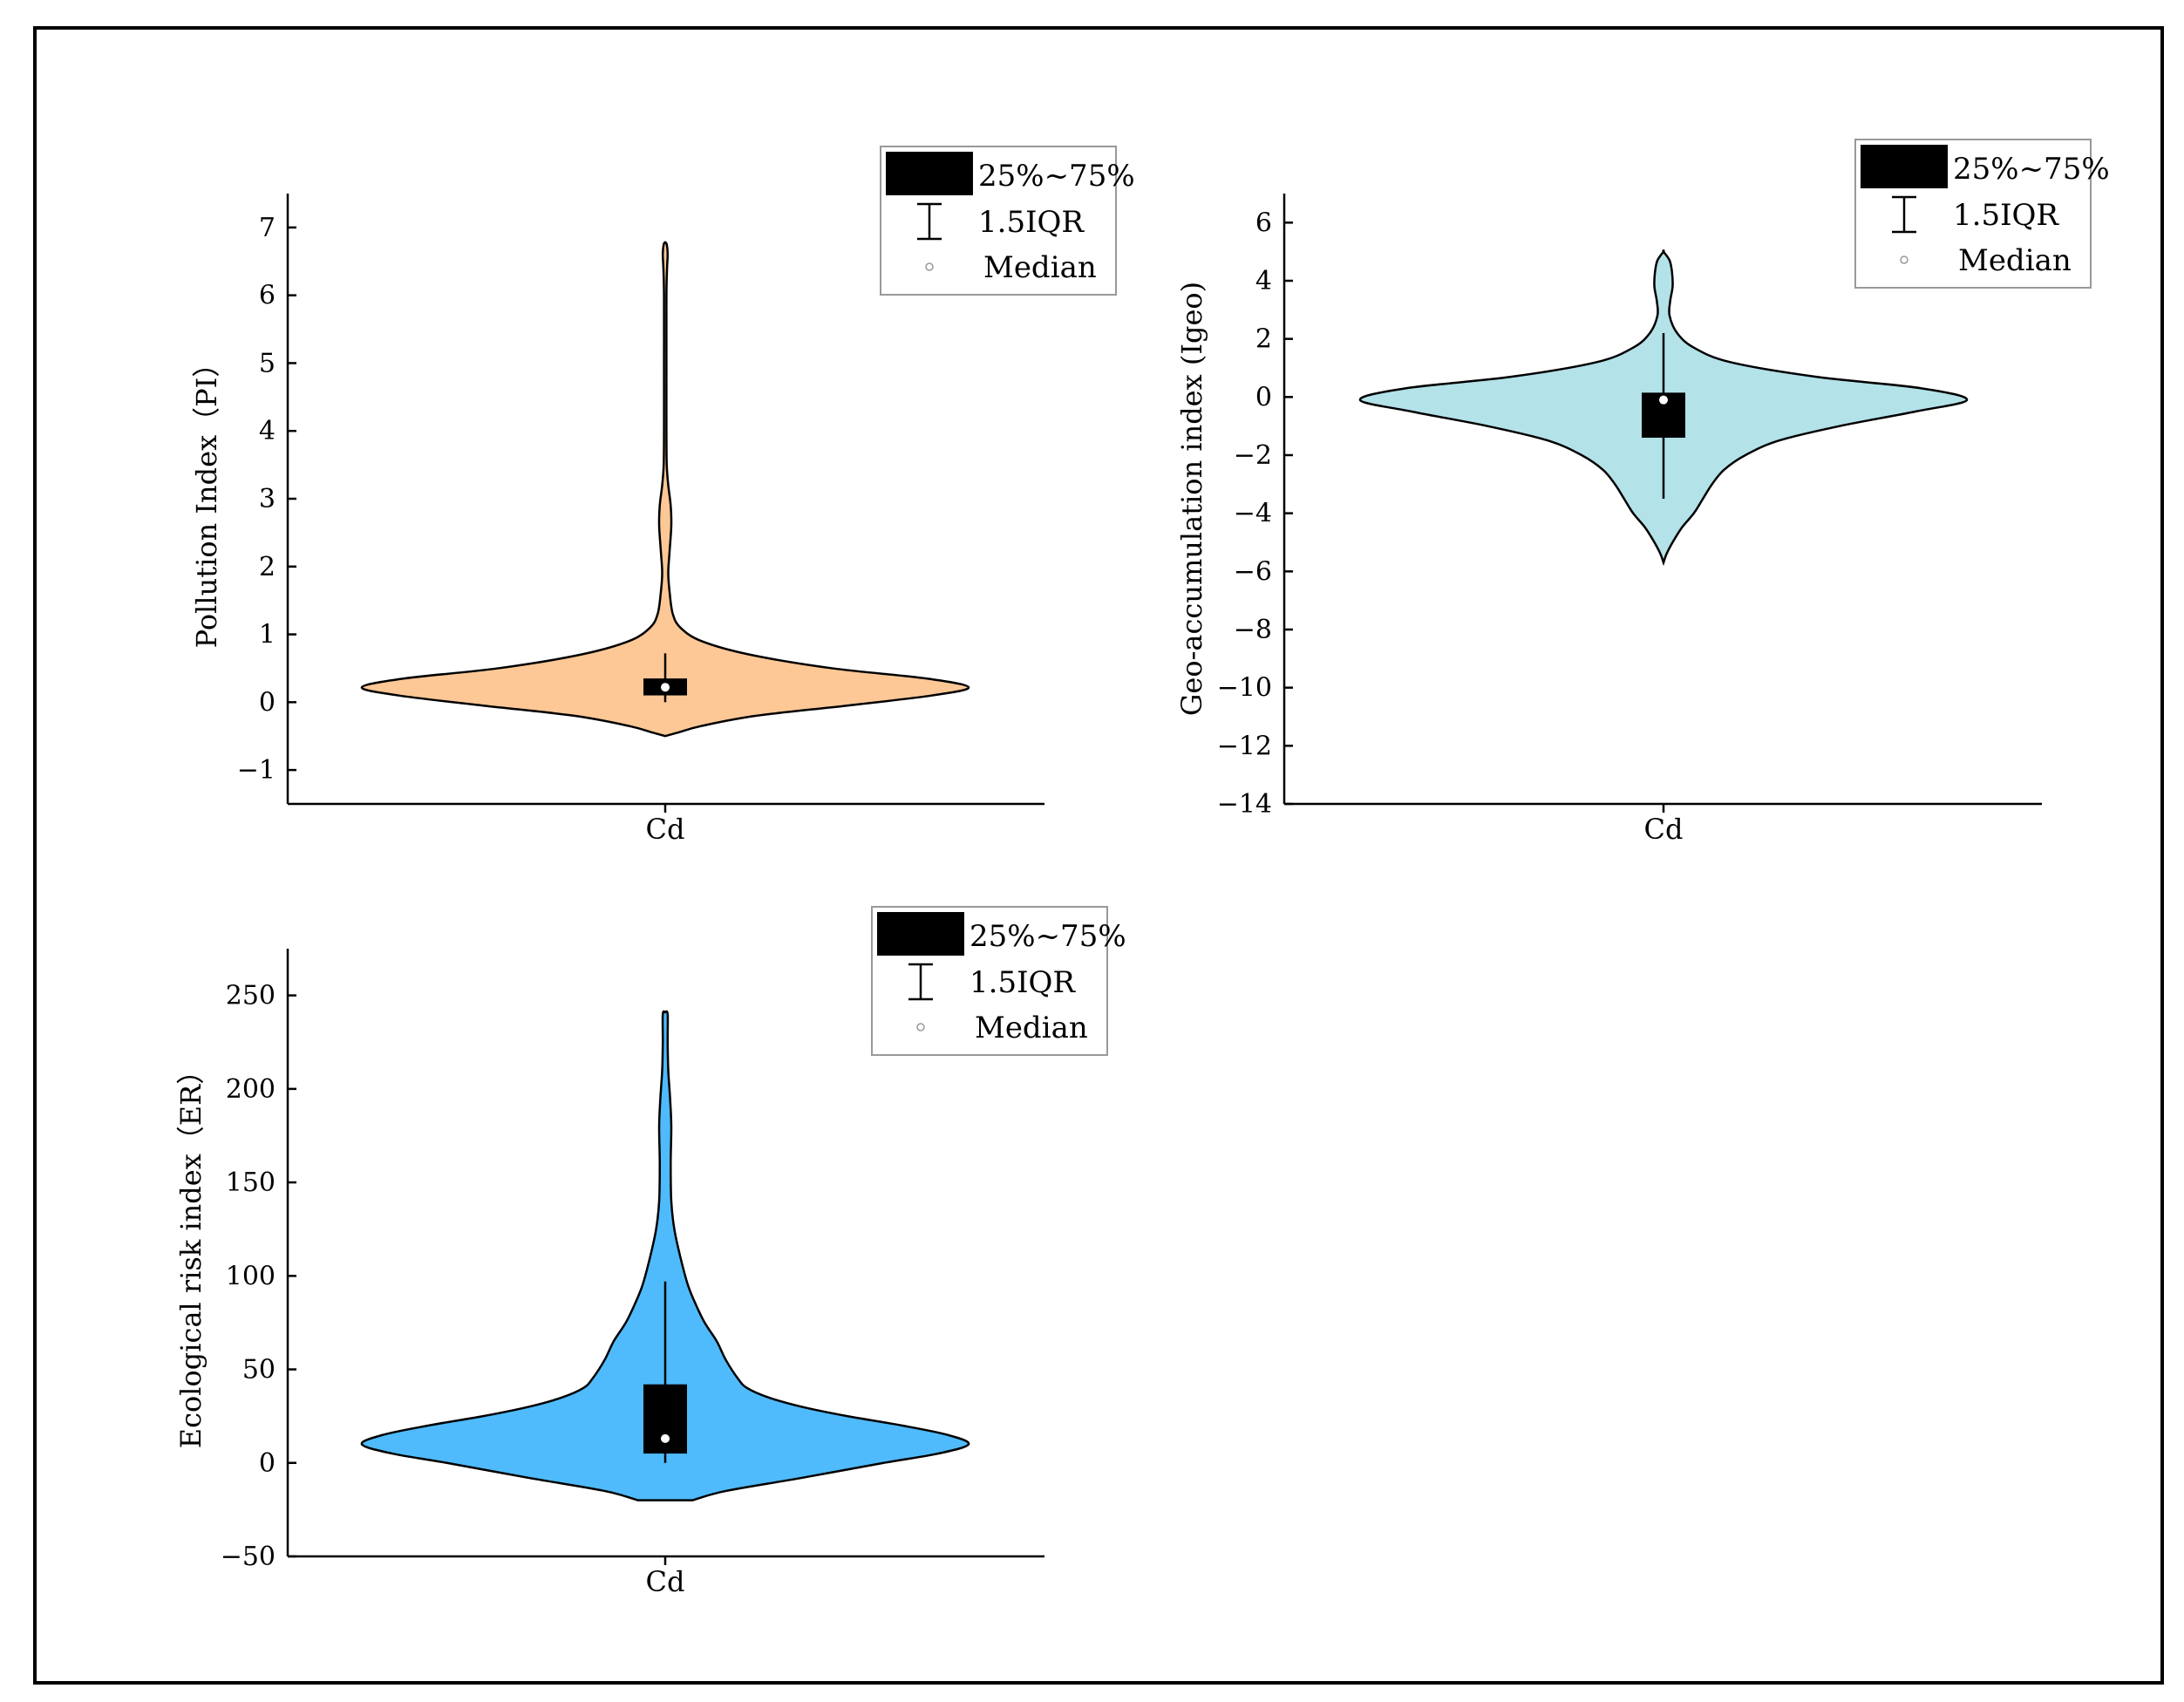 The image size is (2184, 1702). I want to click on igeo-legend-whisker-symbol, so click(1904, 214).